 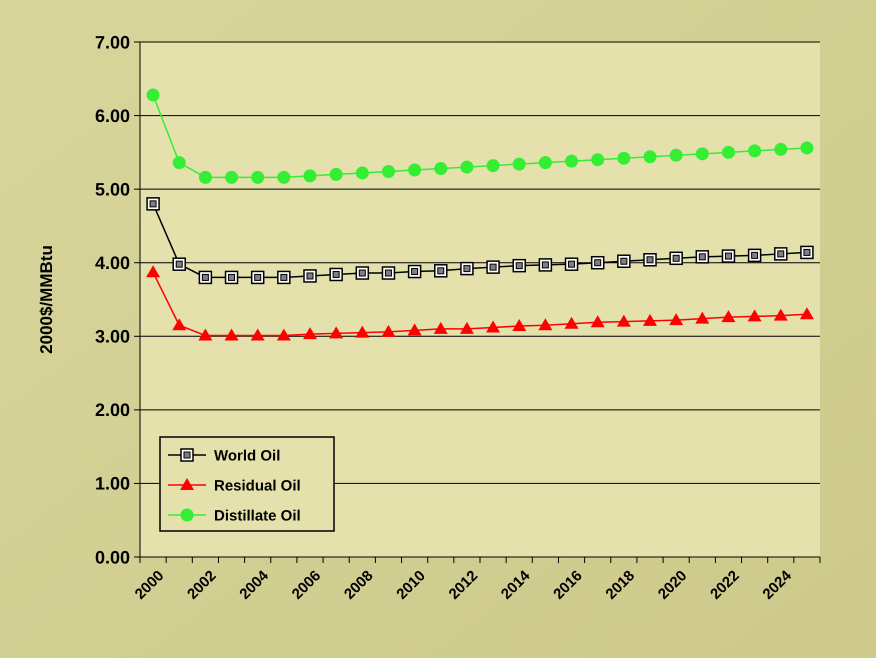 What do you see at coordinates (112, 410) in the screenshot?
I see `y-tick-label: 2.00` at bounding box center [112, 410].